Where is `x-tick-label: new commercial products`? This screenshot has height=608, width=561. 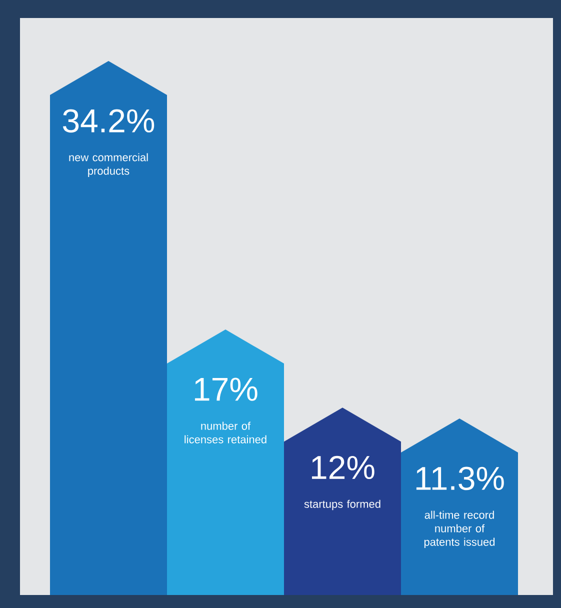
x-tick-label: new commercial products is located at coordinates (108, 165).